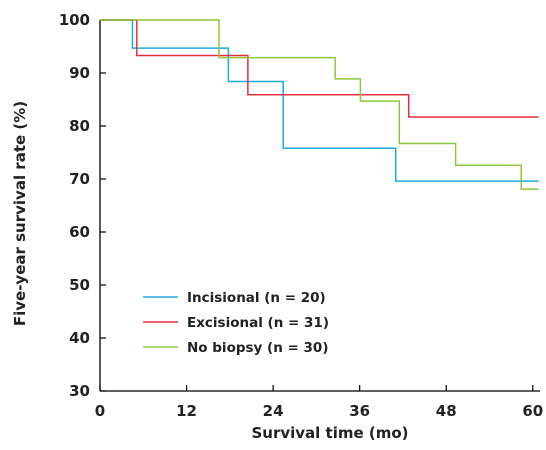  I want to click on y-tick-label: 70, so click(79, 179).